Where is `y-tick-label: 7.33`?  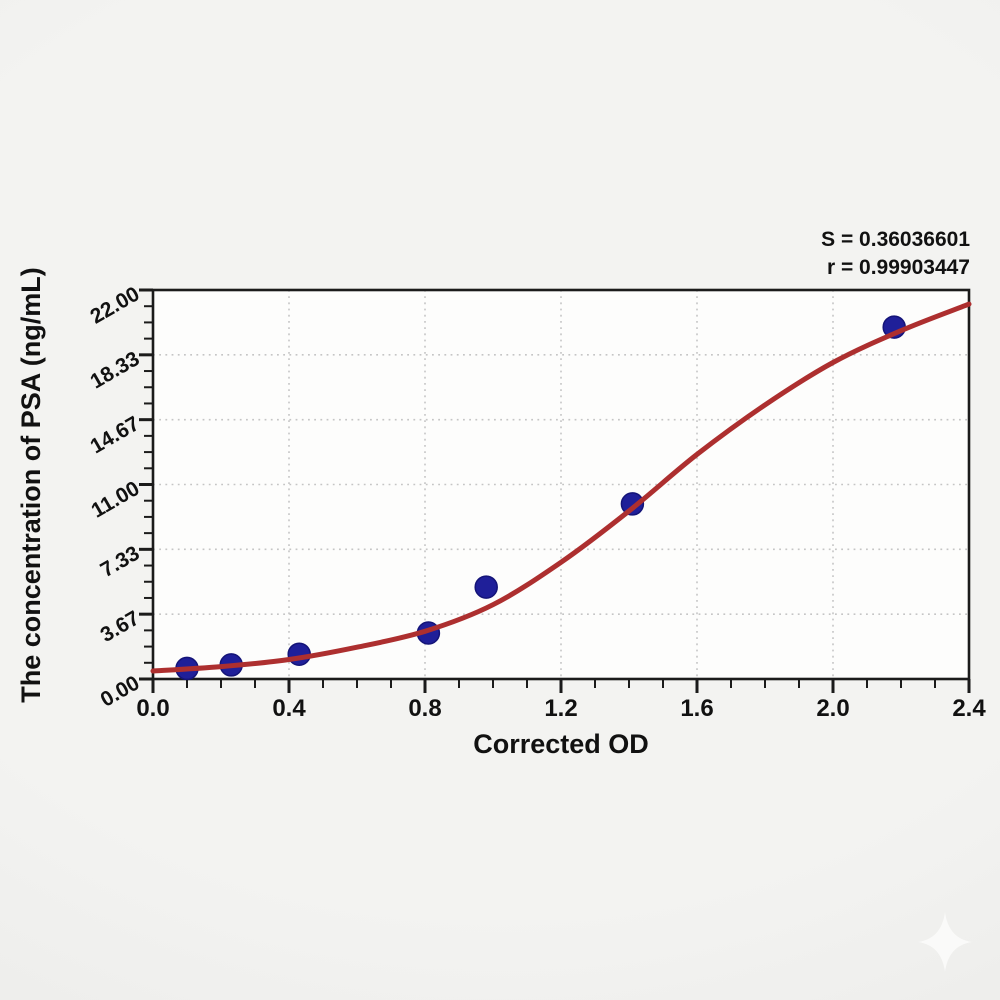
y-tick-label: 7.33 is located at coordinates (120, 562).